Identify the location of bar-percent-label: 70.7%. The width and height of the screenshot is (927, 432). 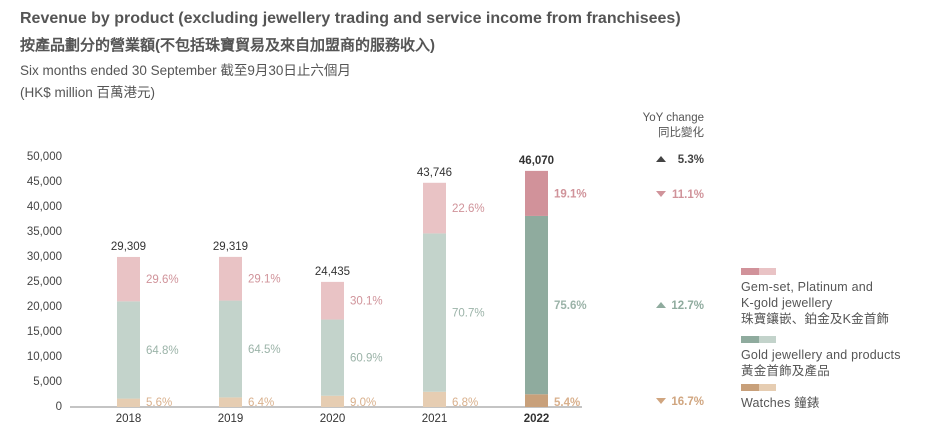
(468, 314).